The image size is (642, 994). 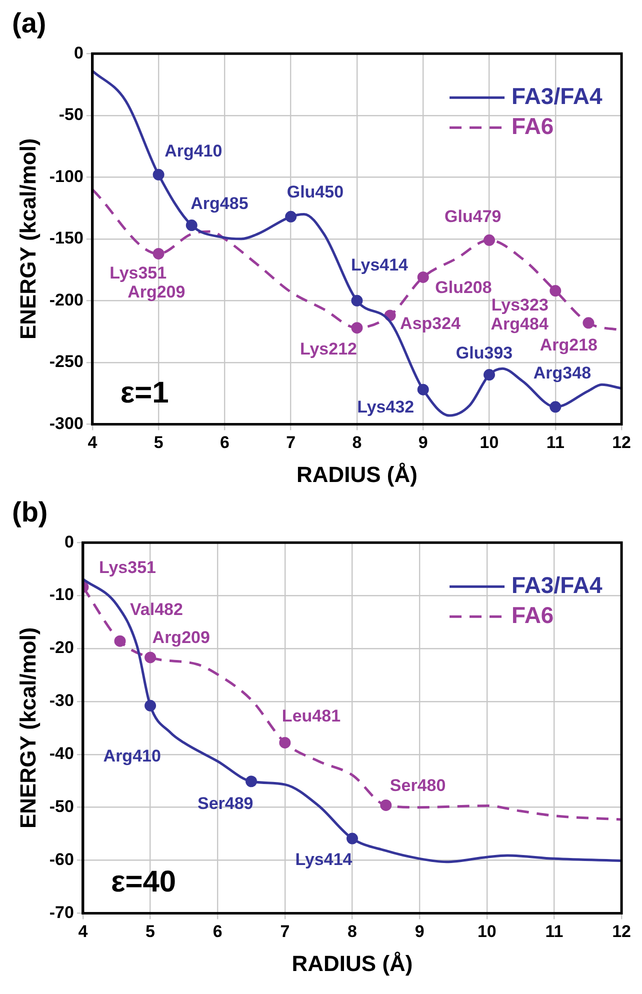 I want to click on annotation: Lys212, so click(x=328, y=349).